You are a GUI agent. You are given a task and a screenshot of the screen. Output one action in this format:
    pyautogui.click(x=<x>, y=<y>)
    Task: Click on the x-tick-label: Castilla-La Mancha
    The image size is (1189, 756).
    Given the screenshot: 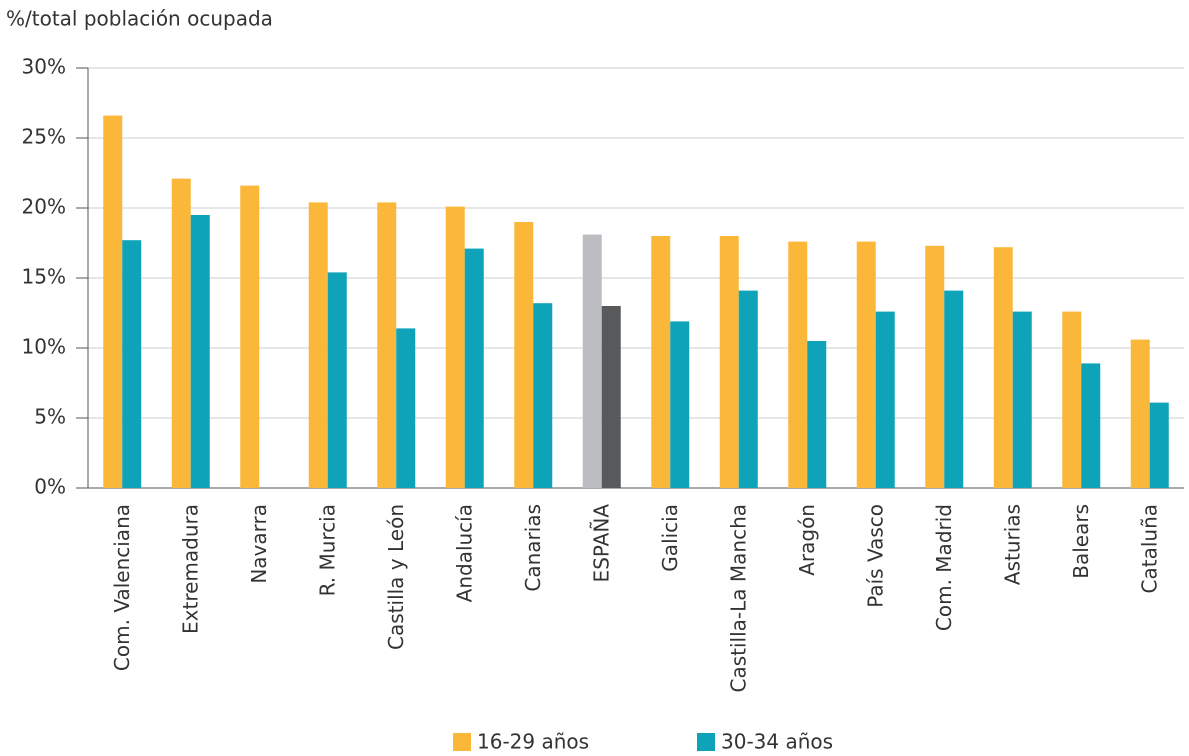 What is the action you would take?
    pyautogui.click(x=738, y=598)
    